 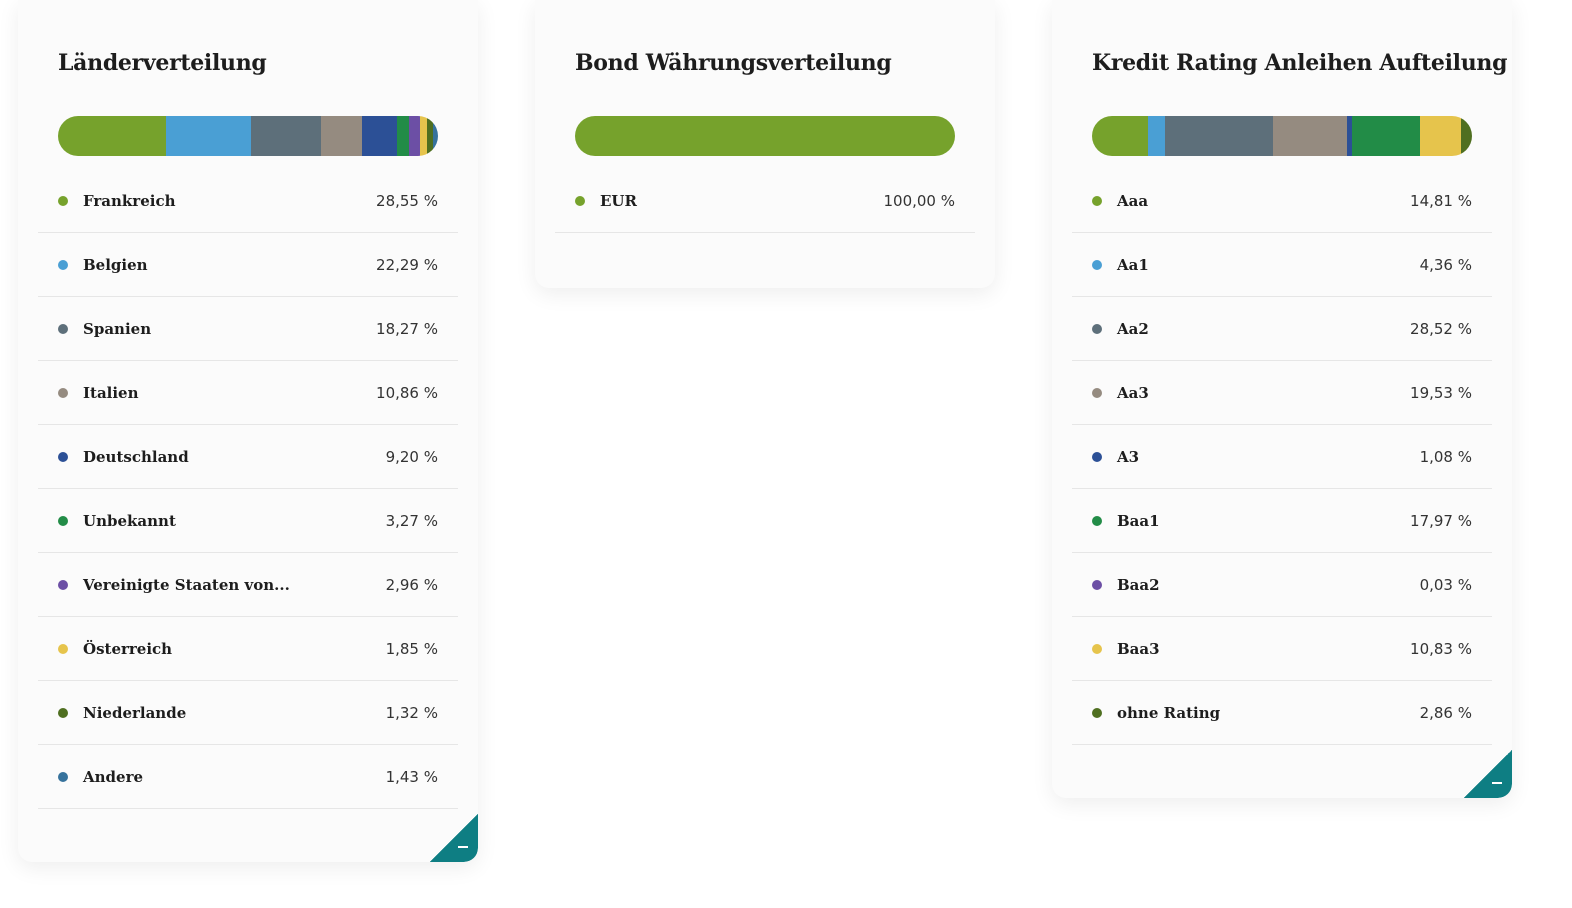 I want to click on item-label: Baa3, so click(x=1138, y=648).